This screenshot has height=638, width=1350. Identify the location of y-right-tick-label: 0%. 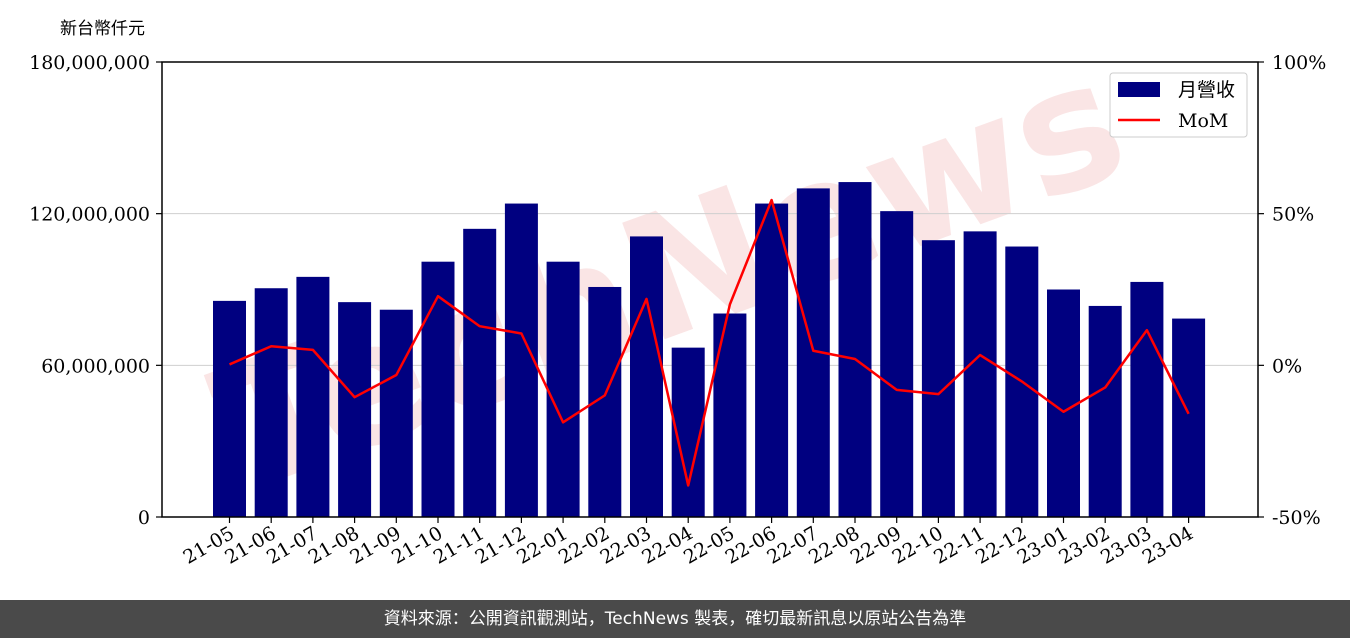
(1287, 366).